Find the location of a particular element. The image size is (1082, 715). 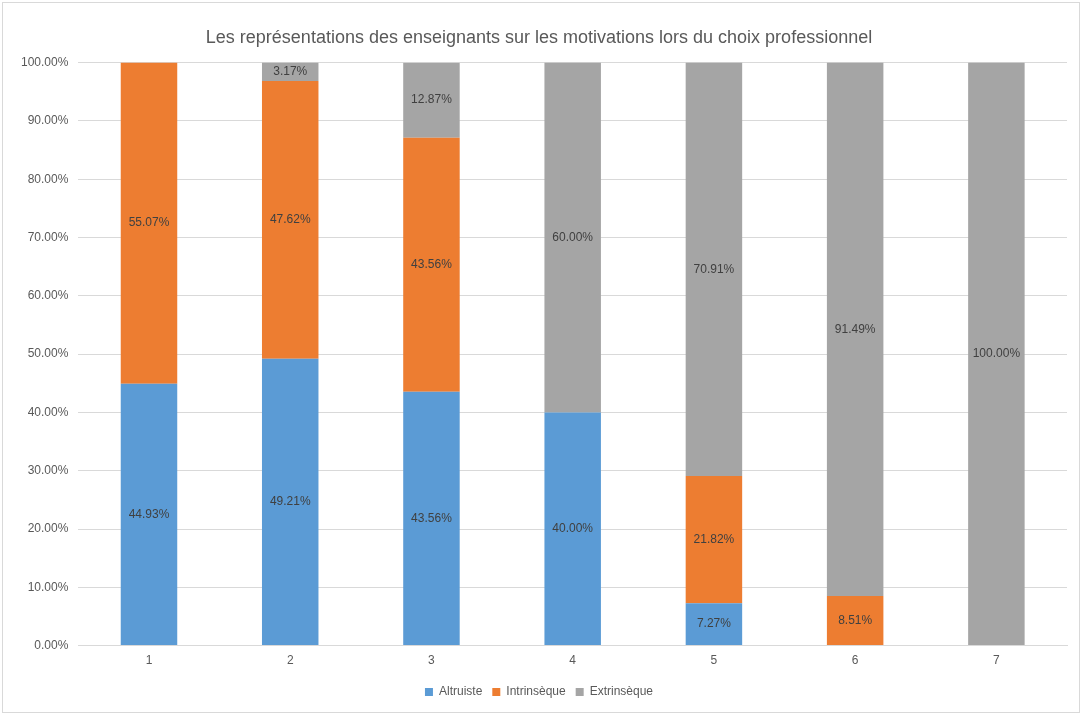

data-label: 70.91% is located at coordinates (714, 268).